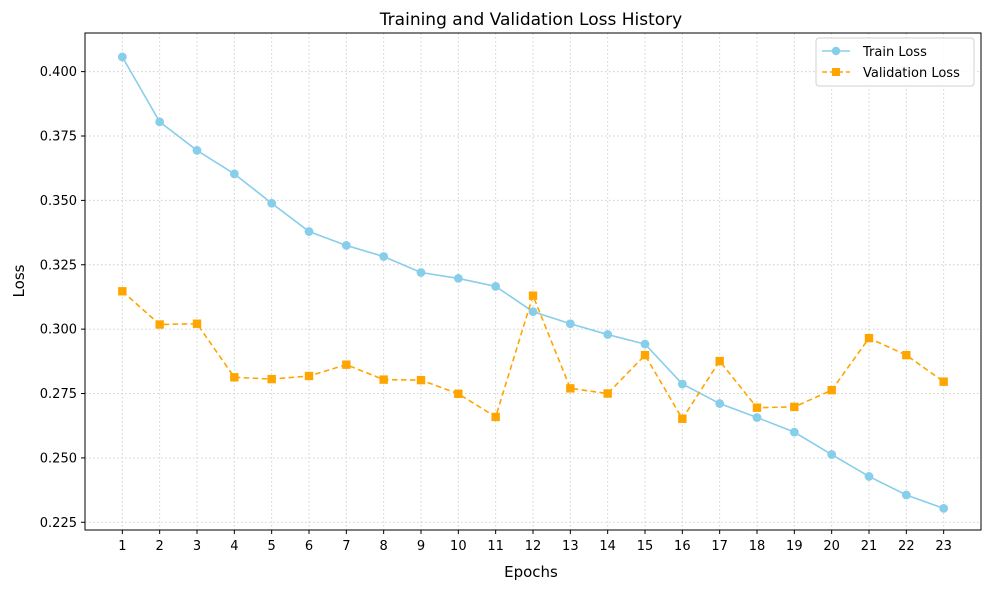  Describe the element at coordinates (197, 546) in the screenshot. I see `x-tick-label: 3` at that location.